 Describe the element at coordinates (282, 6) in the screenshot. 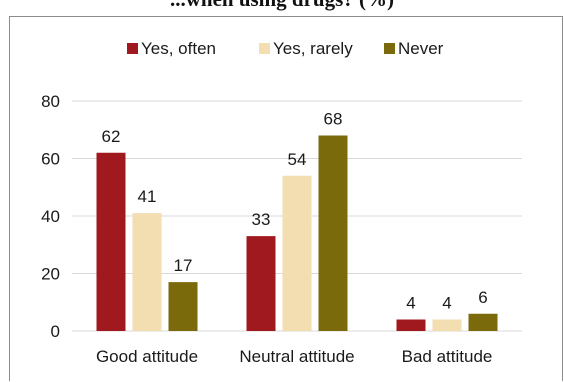

I see `chart-title: ...when using drugs? (%)` at that location.